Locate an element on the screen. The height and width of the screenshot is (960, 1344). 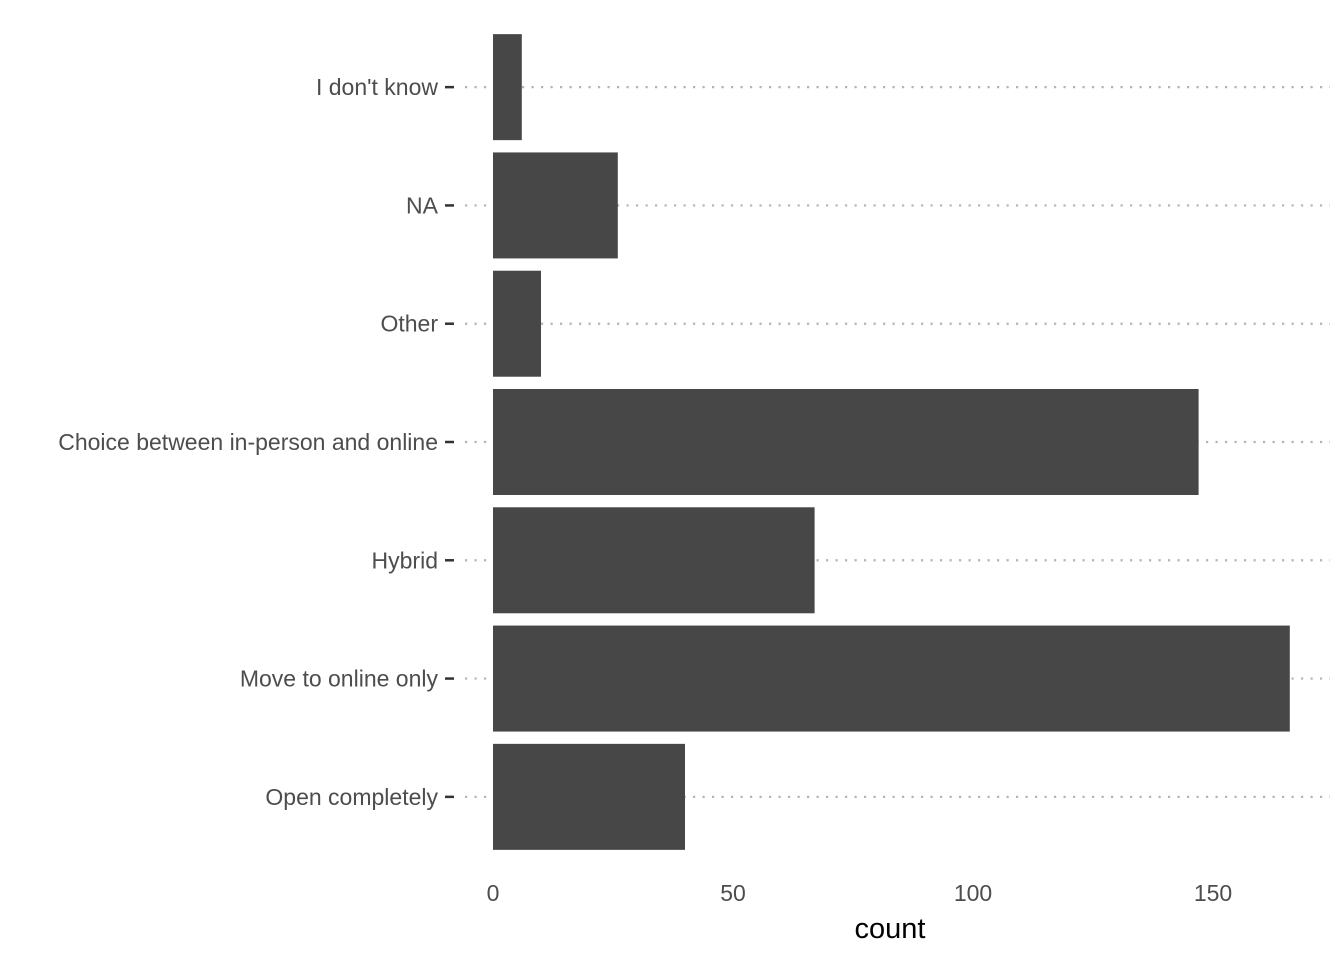
bar-move-to-online-only is located at coordinates (891, 678).